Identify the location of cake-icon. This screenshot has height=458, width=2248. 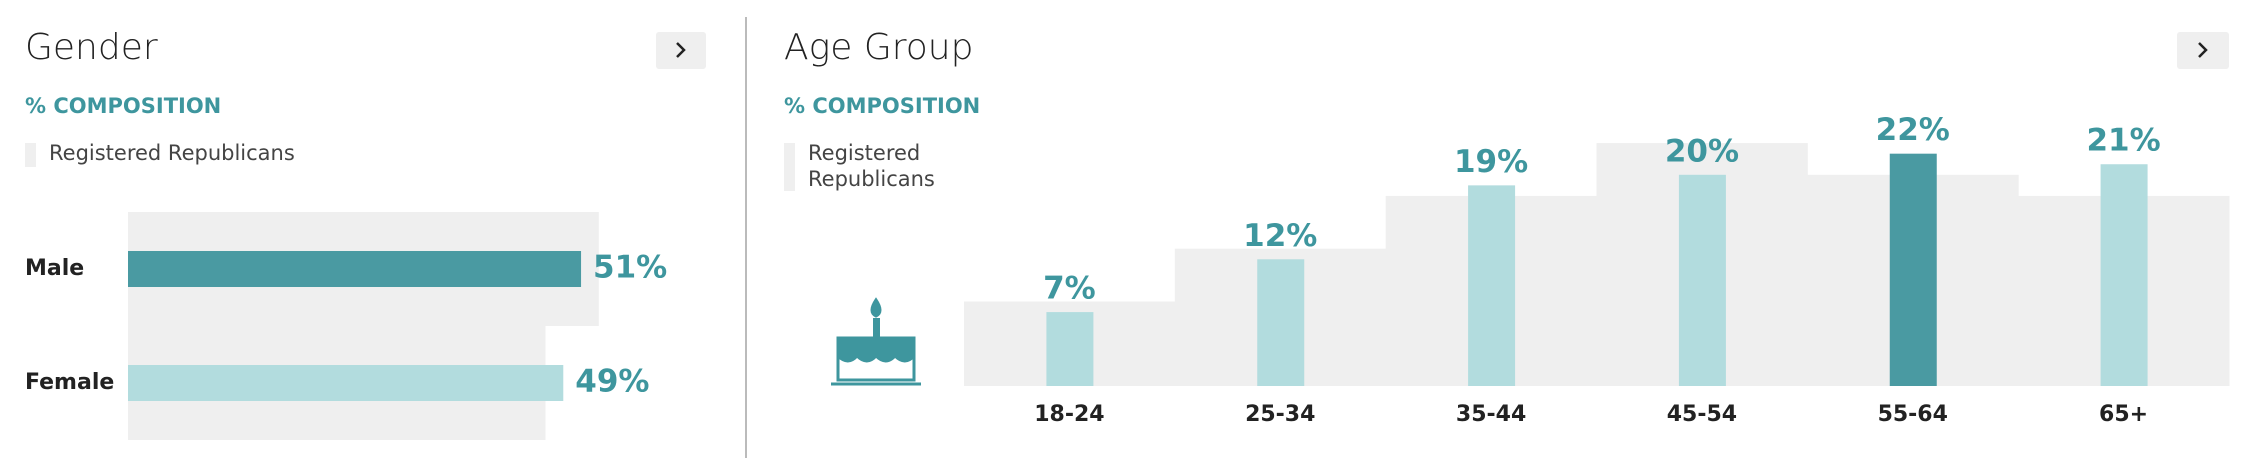
(876, 341).